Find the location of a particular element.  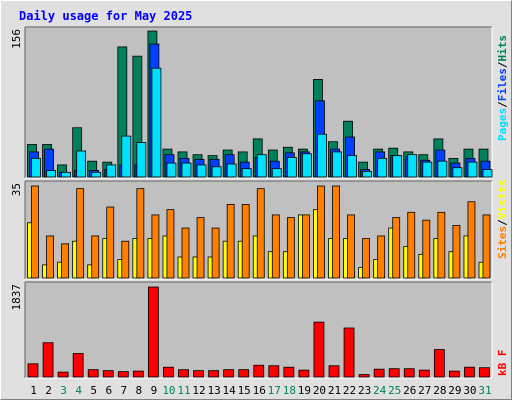

day-label: 1 is located at coordinates (33, 390).